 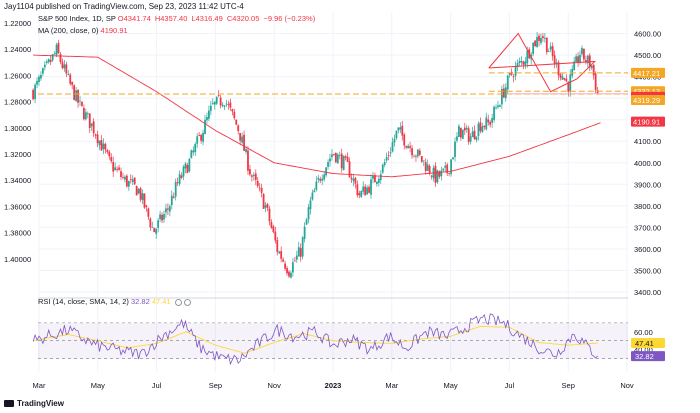 What do you see at coordinates (330, 339) in the screenshot?
I see `rsi-pane` at bounding box center [330, 339].